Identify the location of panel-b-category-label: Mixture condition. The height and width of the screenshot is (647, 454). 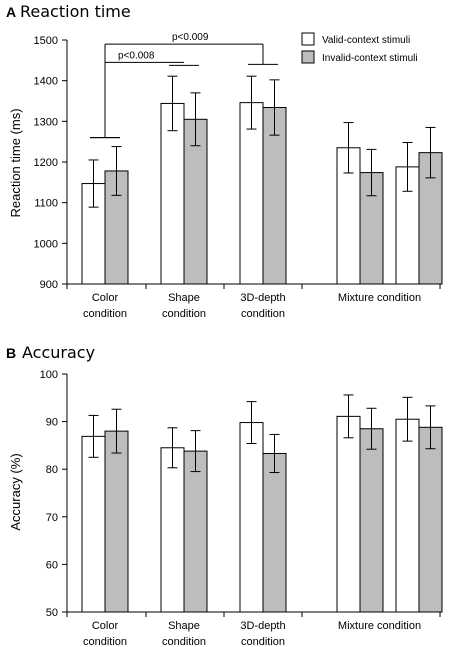
(379, 626).